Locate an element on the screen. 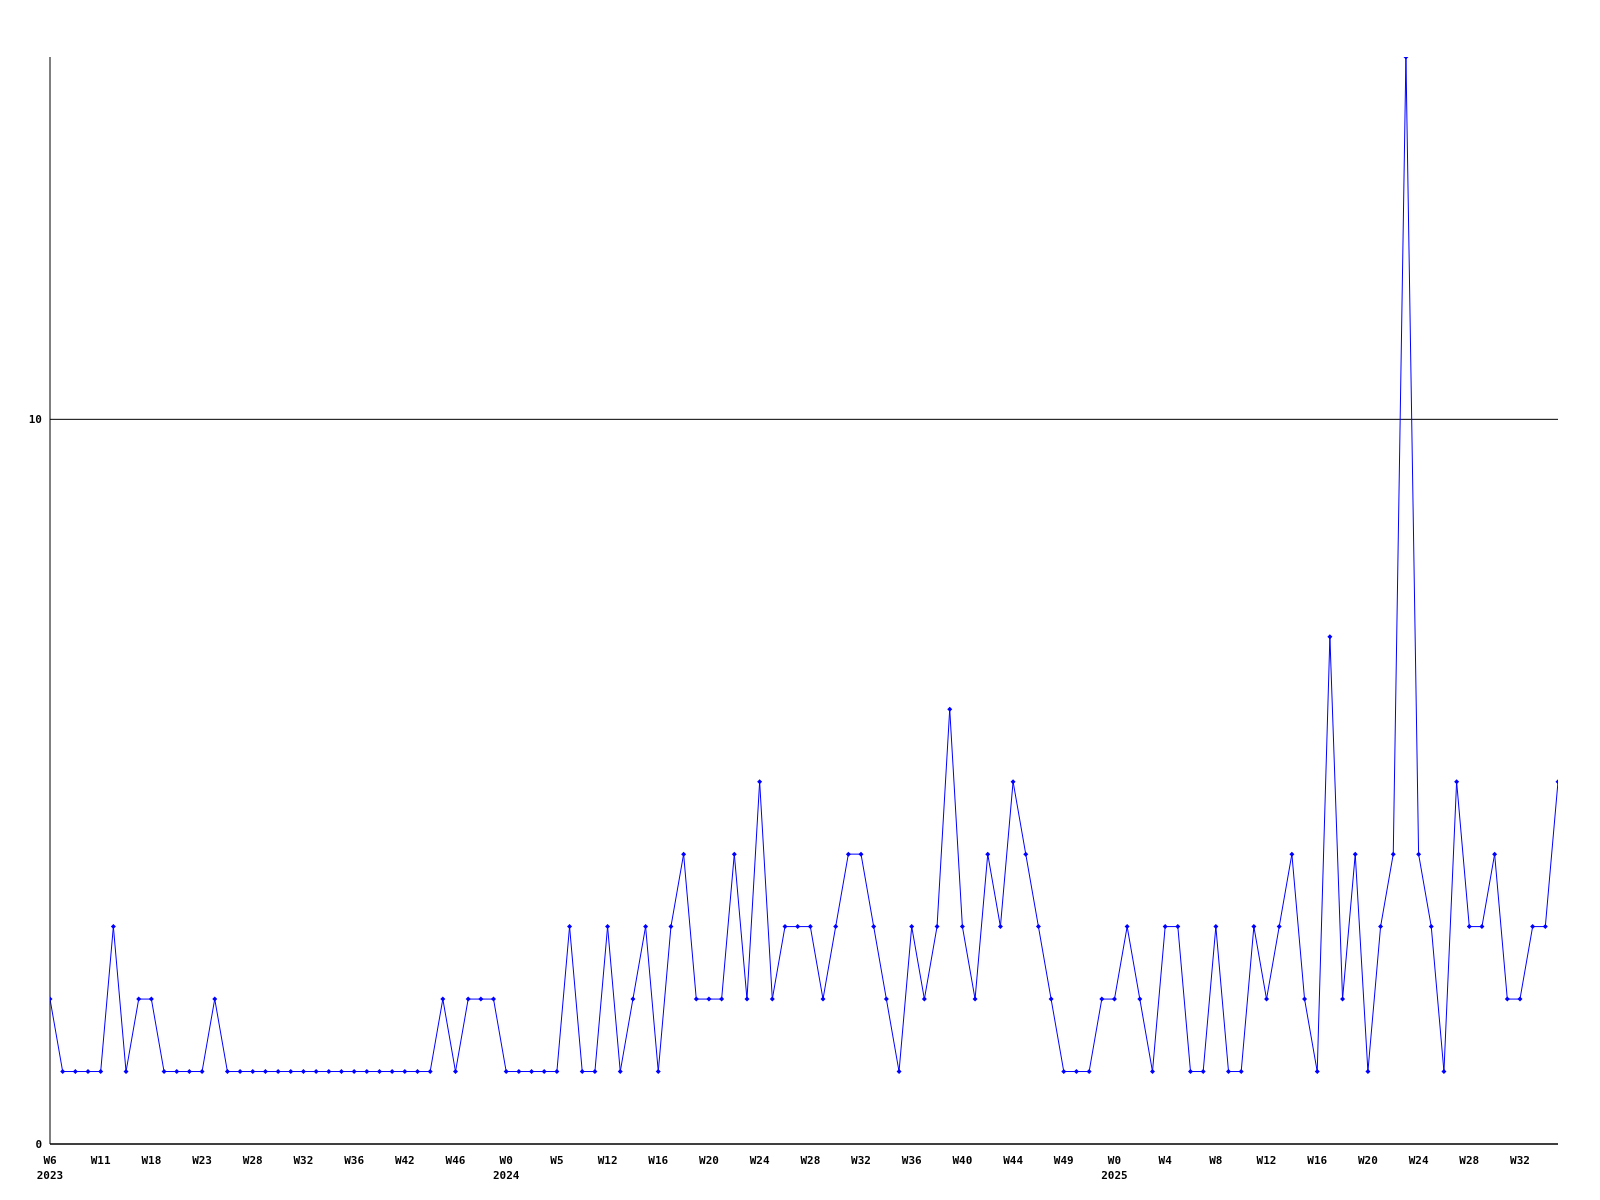 Image resolution: width=1600 pixels, height=1200 pixels. x-tick-label: W11 is located at coordinates (100, 1160).